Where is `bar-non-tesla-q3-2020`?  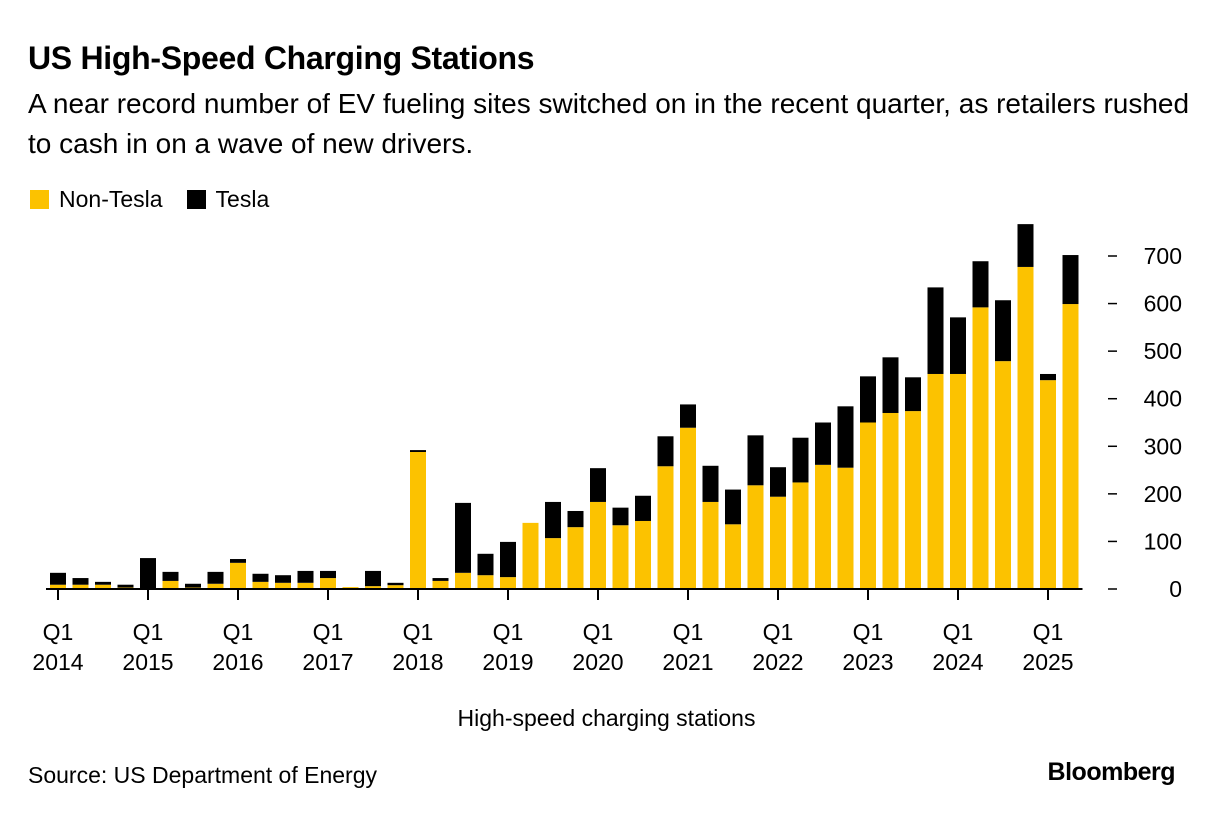
bar-non-tesla-q3-2020 is located at coordinates (643, 554).